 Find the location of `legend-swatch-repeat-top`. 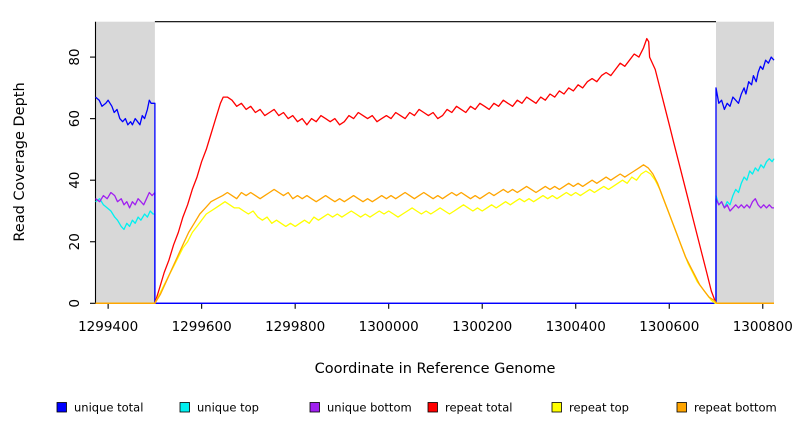

legend-swatch-repeat-top is located at coordinates (556, 407).